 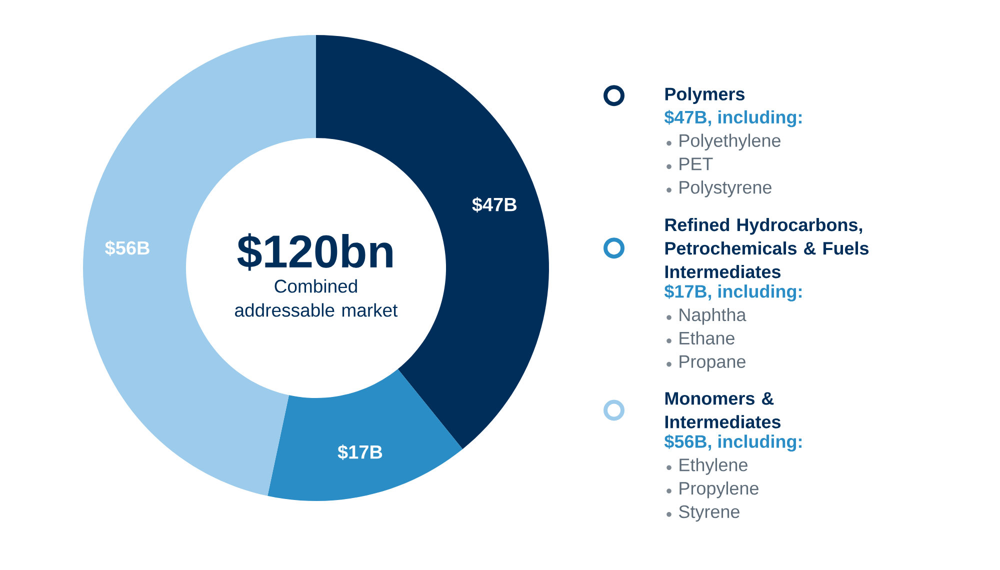 What do you see at coordinates (733, 293) in the screenshot?
I see `text: $17B, including:` at bounding box center [733, 293].